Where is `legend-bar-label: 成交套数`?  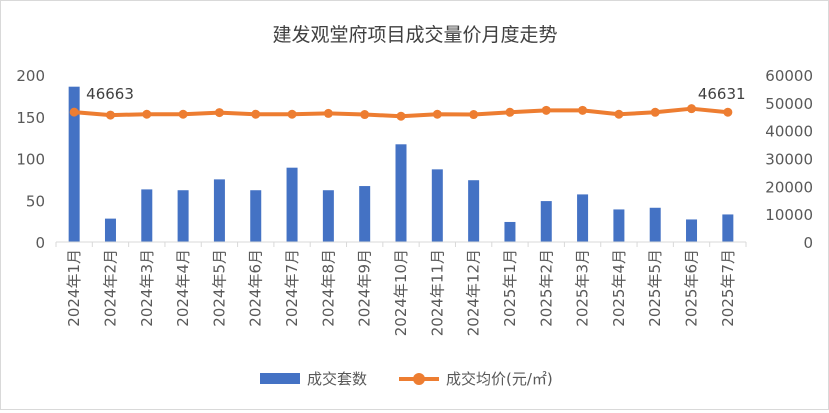
legend-bar-label: 成交套数 is located at coordinates (337, 379).